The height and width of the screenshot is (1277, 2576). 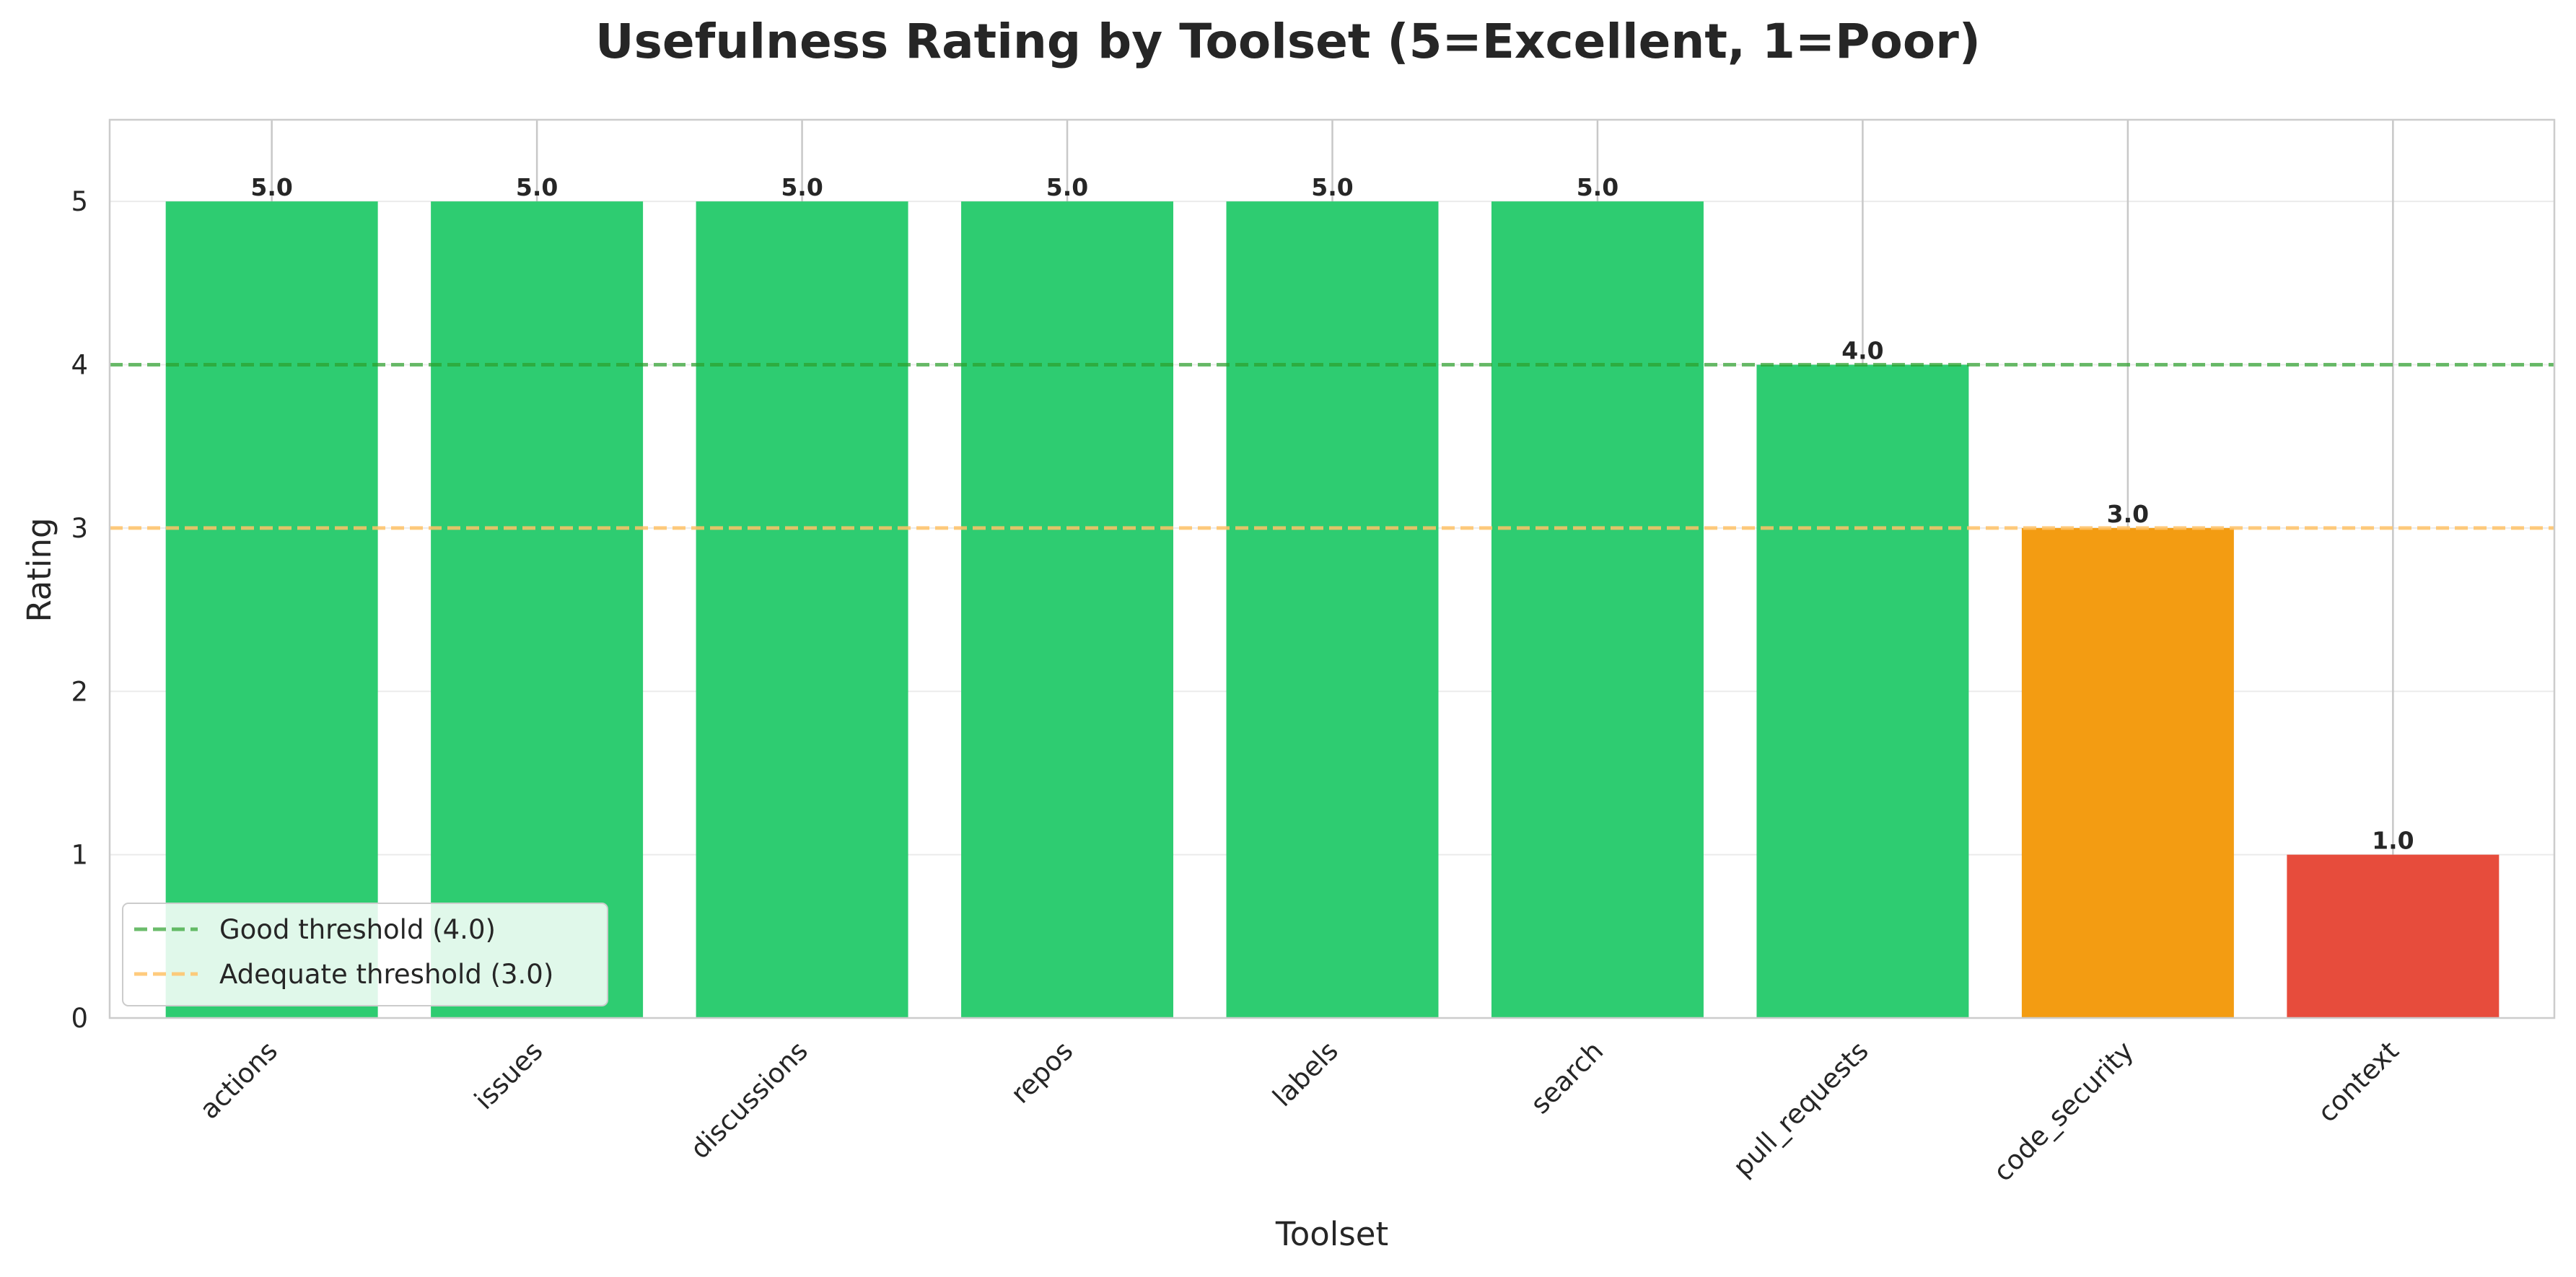 I want to click on x-axis-label: Toolset, so click(x=1331, y=1234).